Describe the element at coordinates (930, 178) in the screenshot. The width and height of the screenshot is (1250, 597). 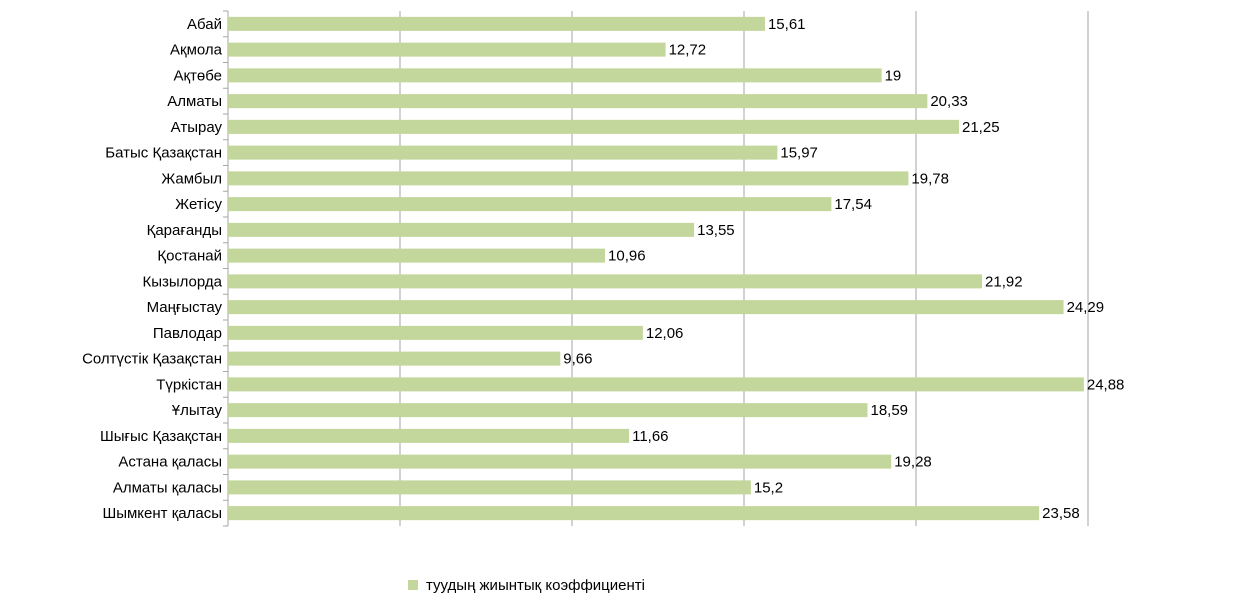
I see `data-label: 19,78` at that location.